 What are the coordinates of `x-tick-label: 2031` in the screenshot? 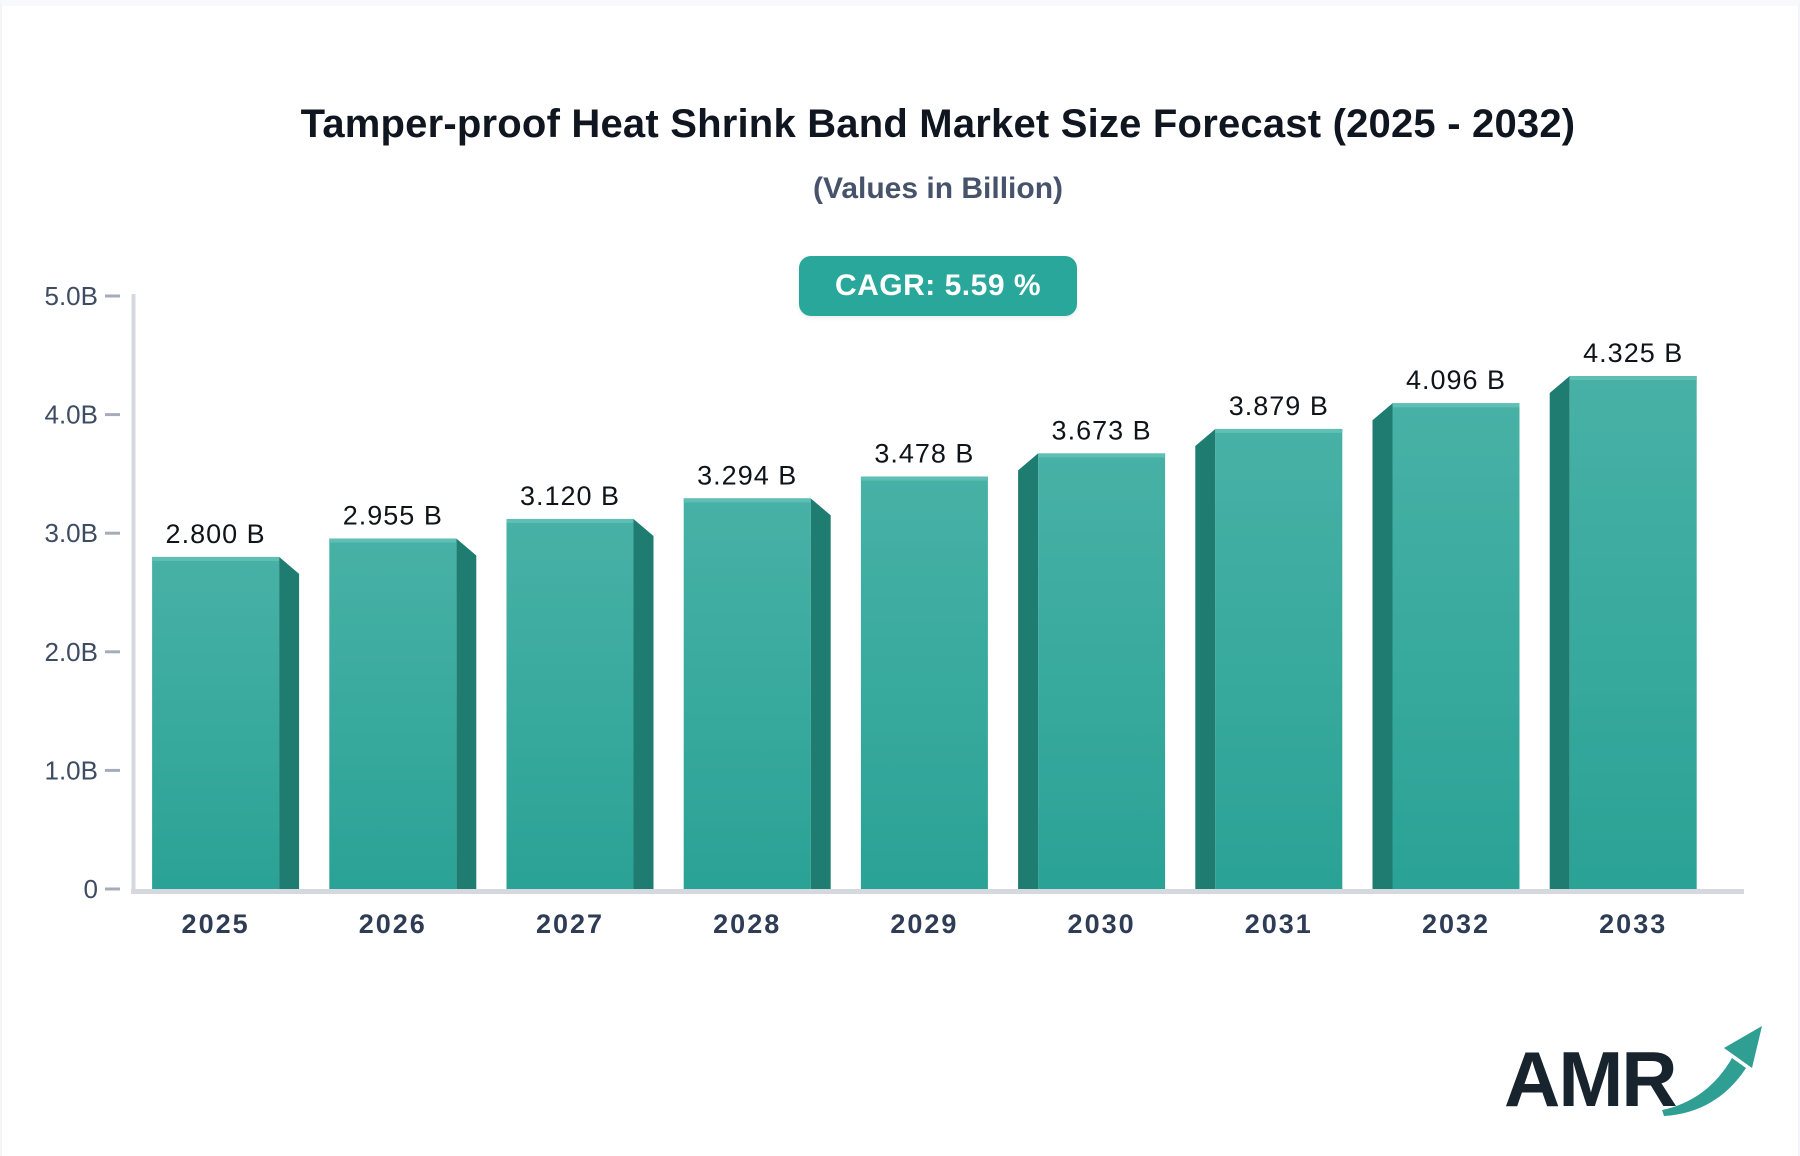 It's located at (1279, 924).